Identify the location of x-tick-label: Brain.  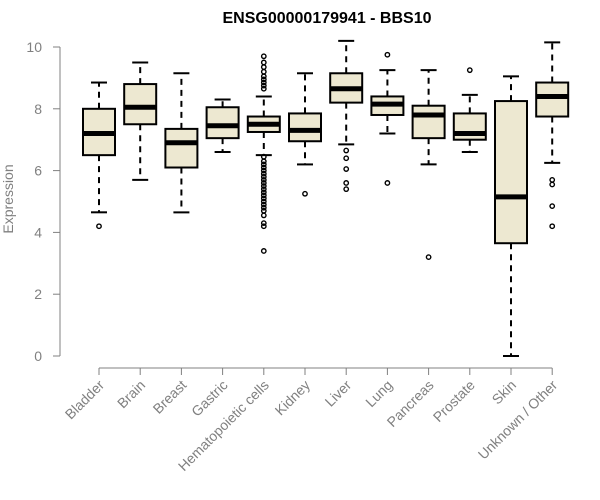
(131, 394).